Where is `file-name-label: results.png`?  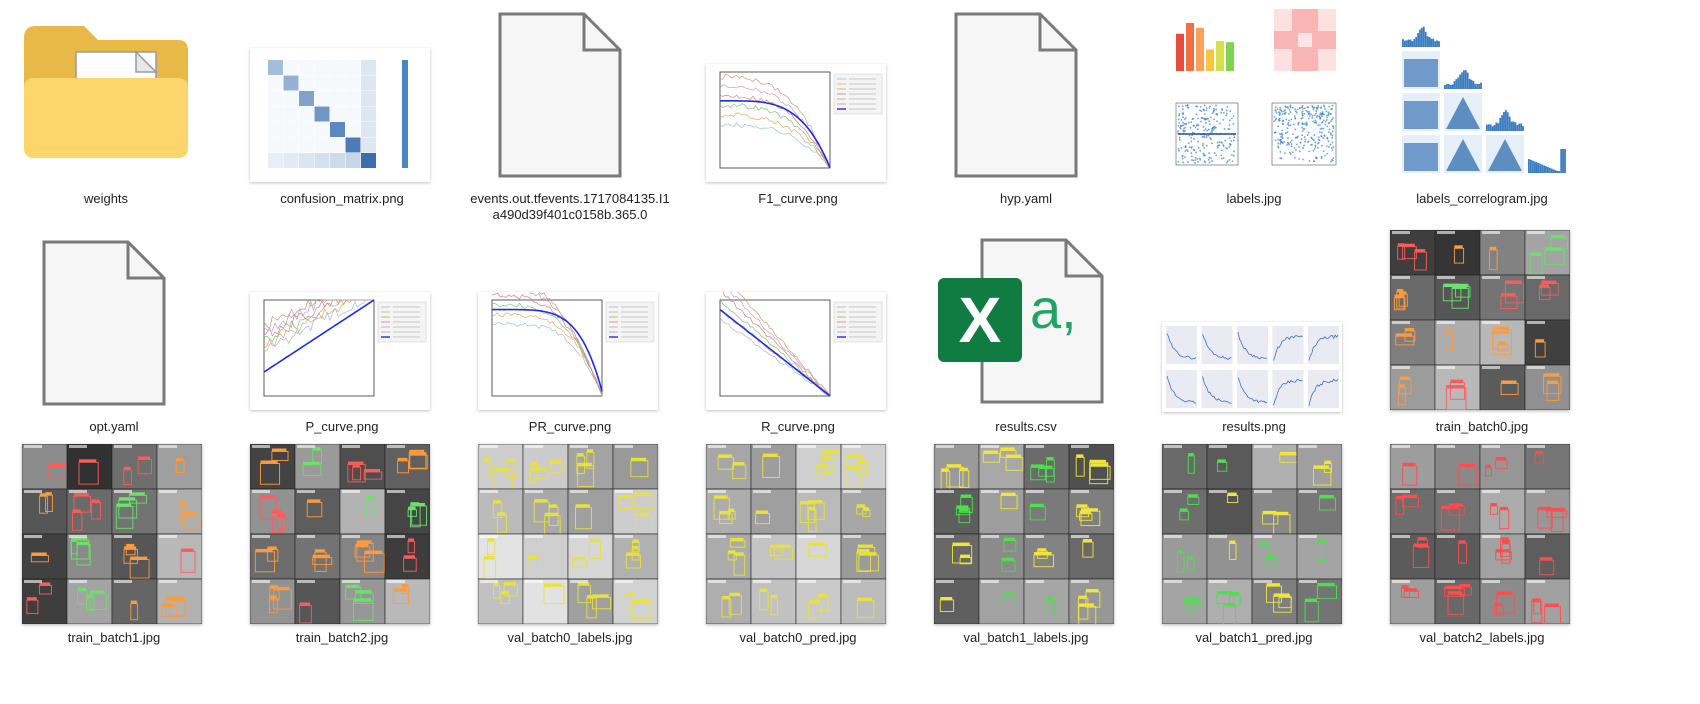
file-name-label: results.png is located at coordinates (1254, 426).